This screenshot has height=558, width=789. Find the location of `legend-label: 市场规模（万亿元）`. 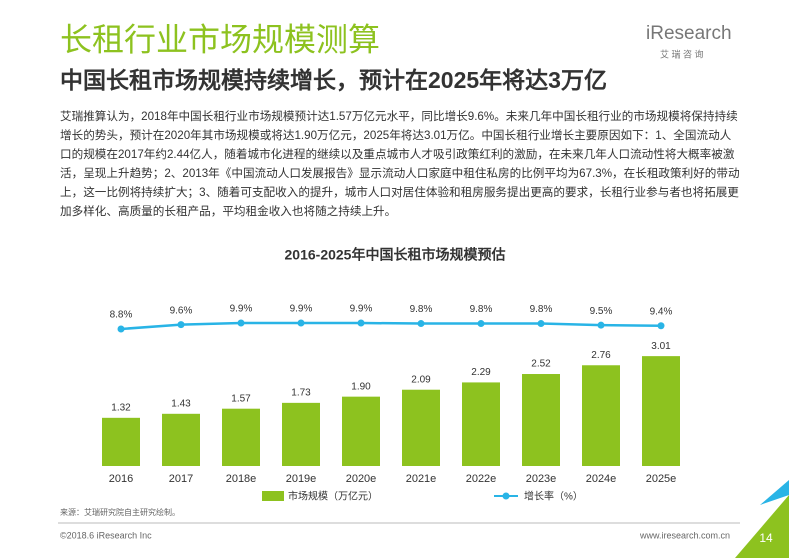

legend-label: 市场规模（万亿元） is located at coordinates (333, 496).